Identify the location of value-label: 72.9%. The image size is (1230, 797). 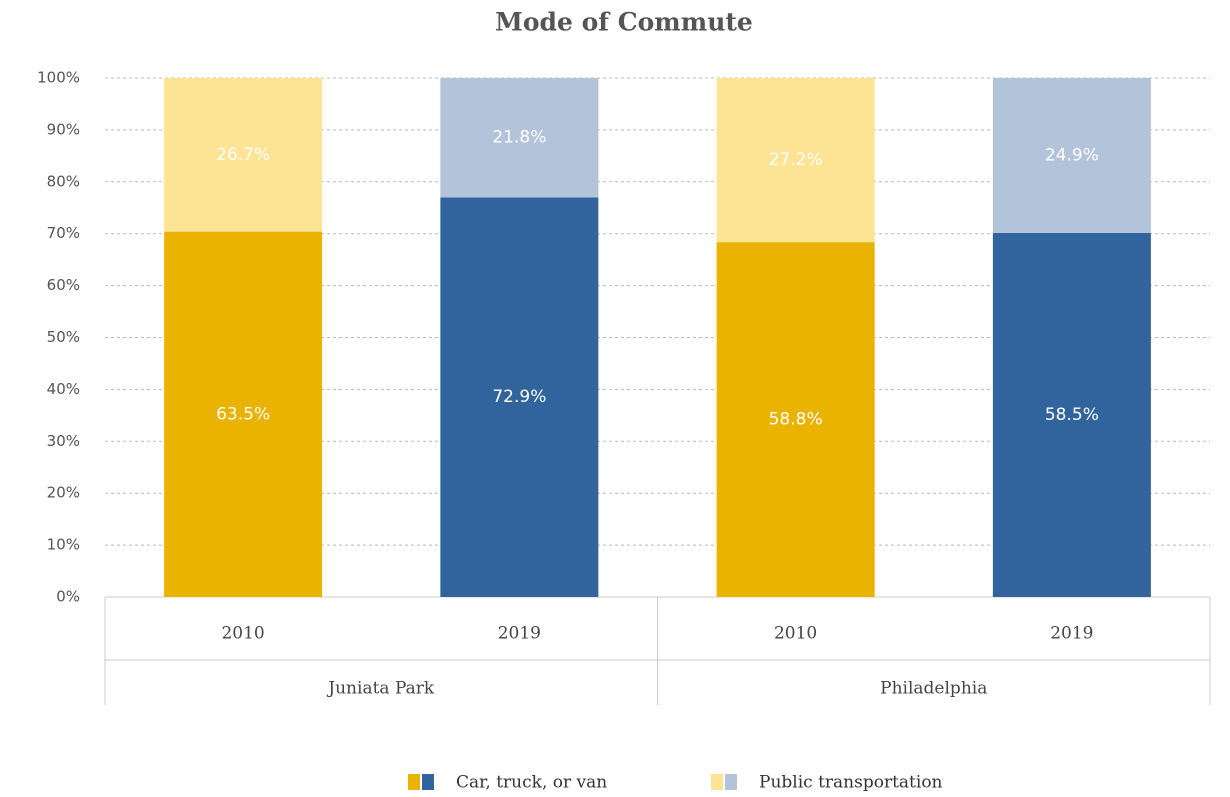
(519, 397).